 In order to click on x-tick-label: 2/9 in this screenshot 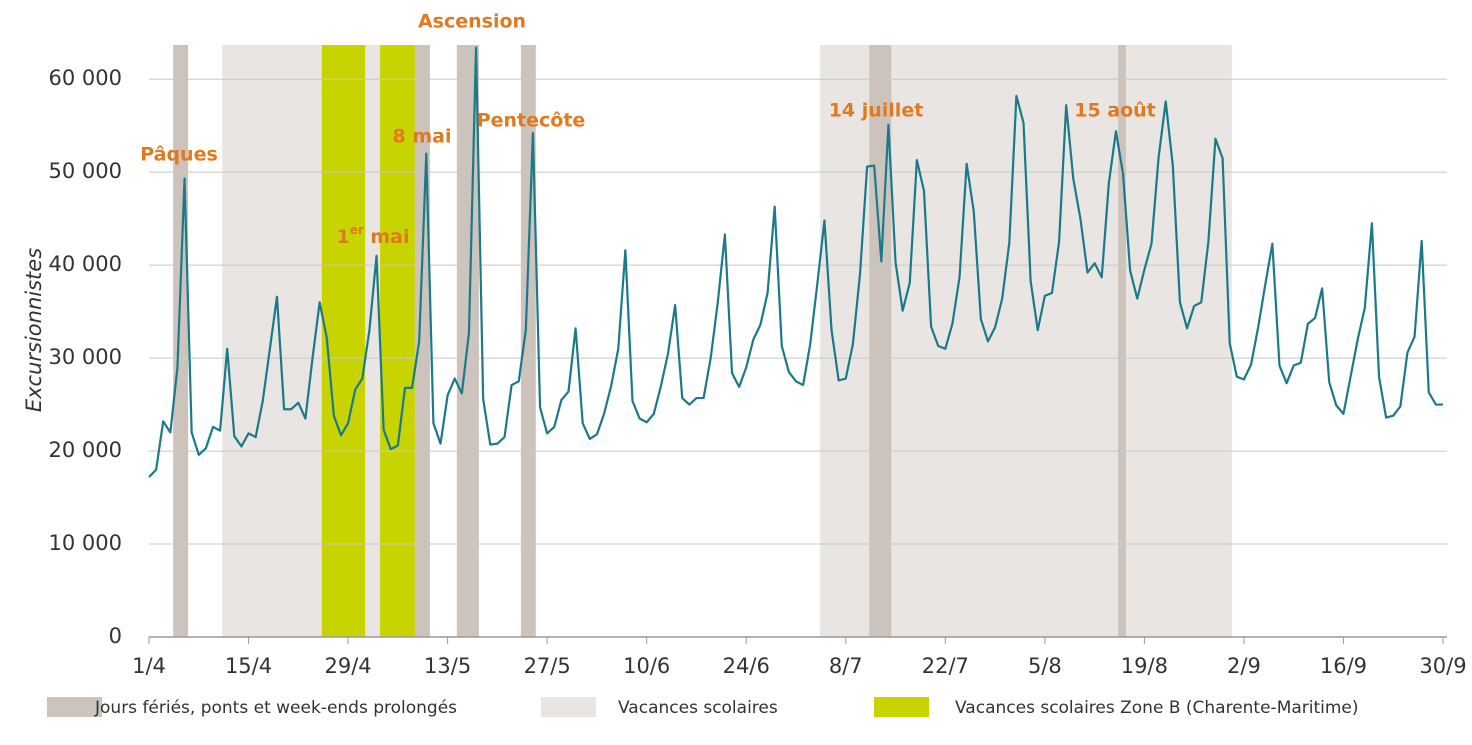, I will do `click(1244, 666)`.